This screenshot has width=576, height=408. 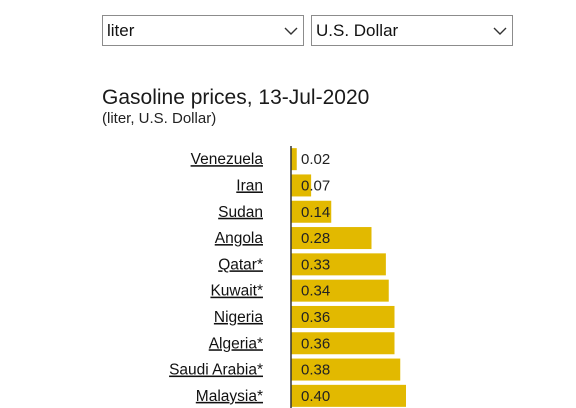 What do you see at coordinates (227, 159) in the screenshot?
I see `country-link: Venezuela` at bounding box center [227, 159].